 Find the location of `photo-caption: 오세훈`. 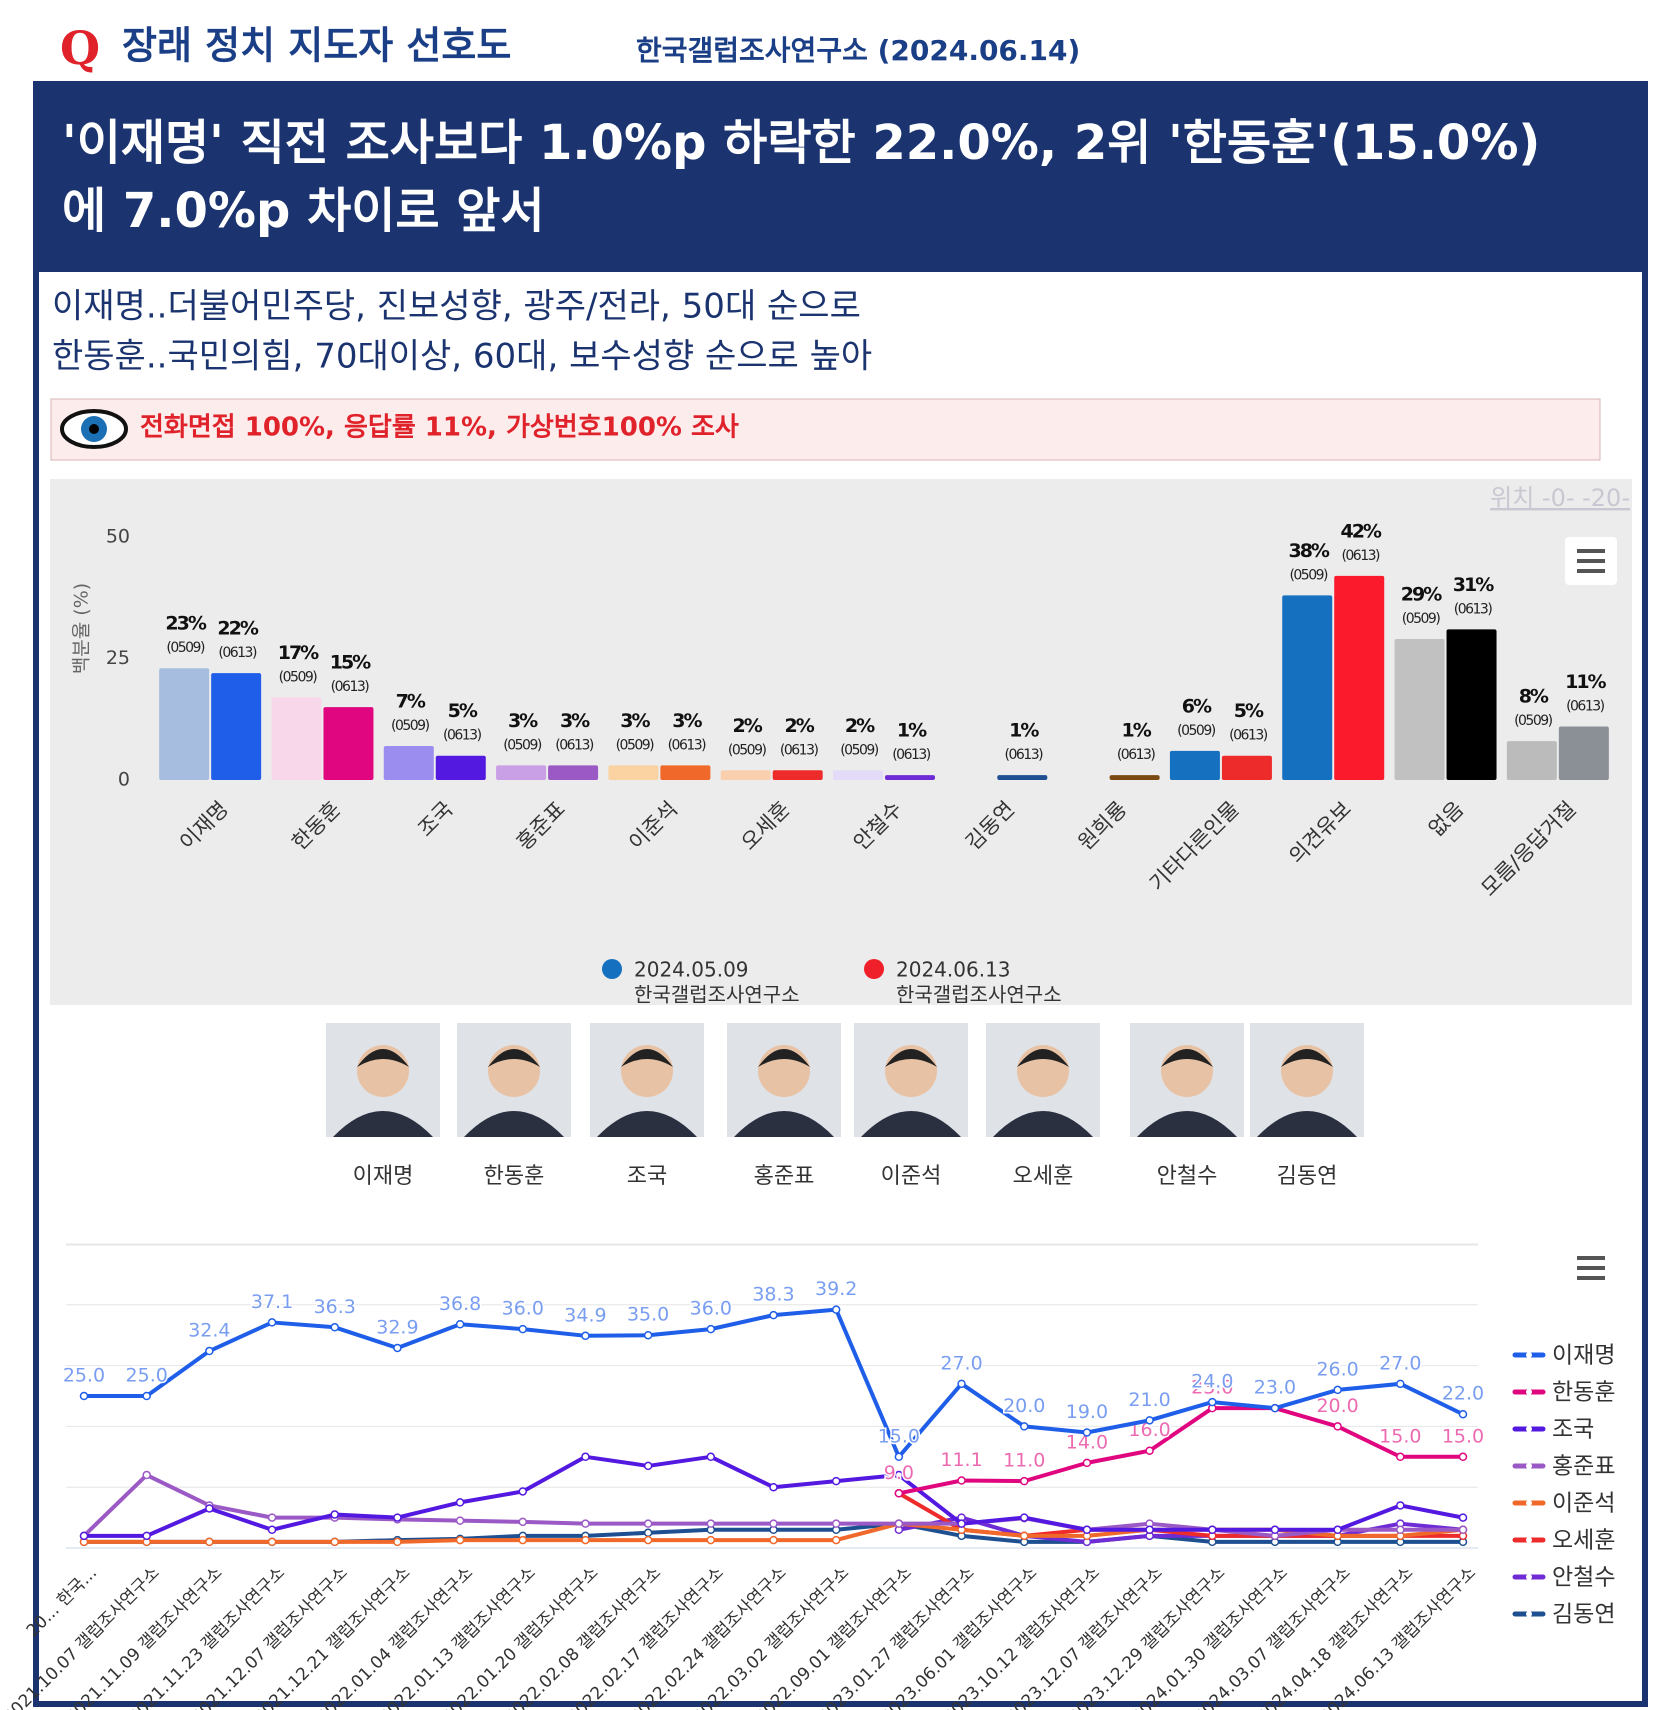

photo-caption: 오세훈 is located at coordinates (1043, 1176).